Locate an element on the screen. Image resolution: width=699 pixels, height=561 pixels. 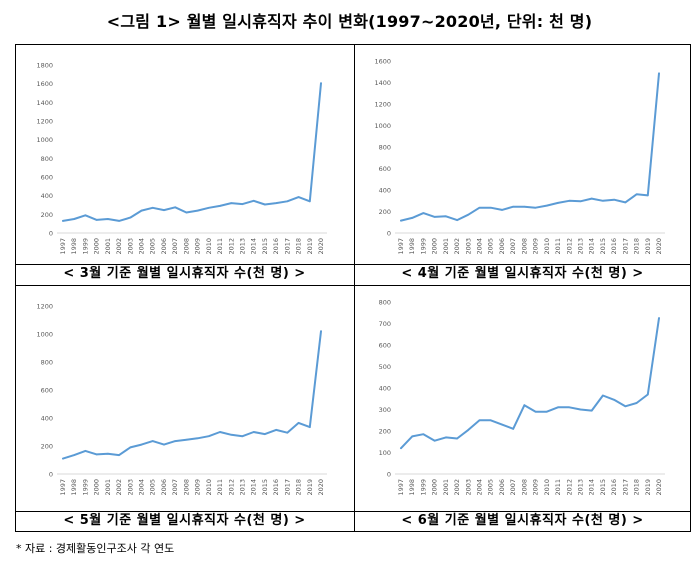
x-tick-label: 2005 is located at coordinates (491, 487).